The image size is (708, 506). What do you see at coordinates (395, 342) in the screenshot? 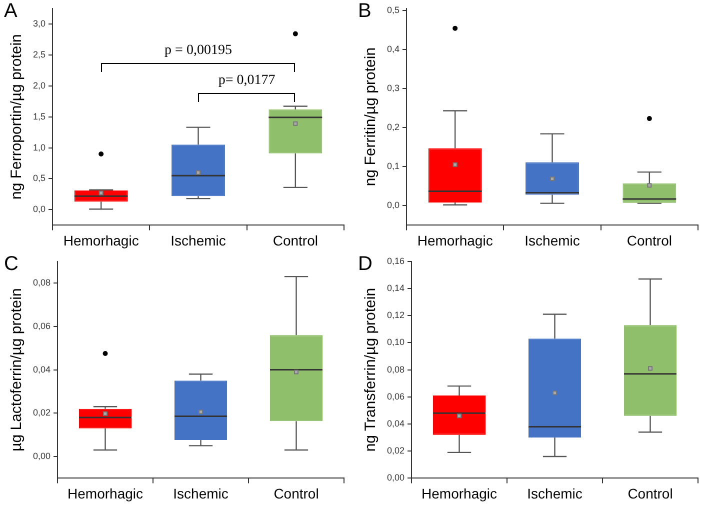
I see `y-tick-label: 0,10` at bounding box center [395, 342].